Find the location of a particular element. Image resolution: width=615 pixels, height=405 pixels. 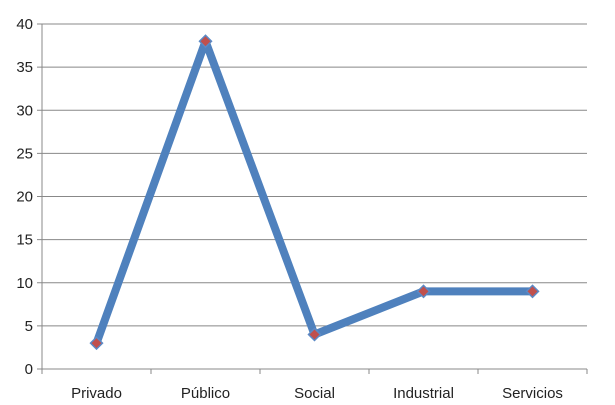

y-tick-label-0: 0 is located at coordinates (29, 369).